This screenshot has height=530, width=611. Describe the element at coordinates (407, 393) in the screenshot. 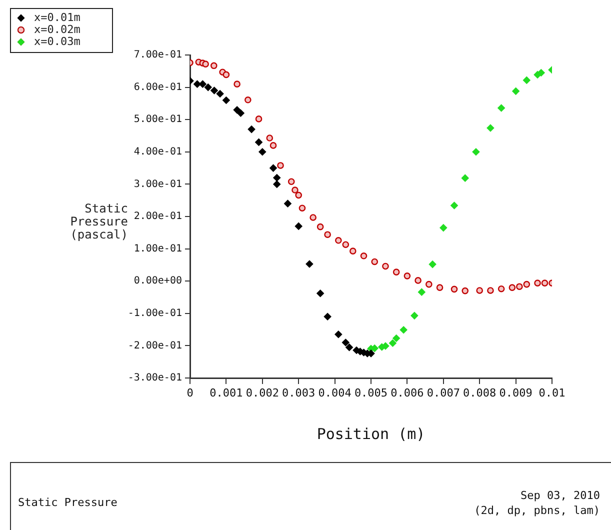

I see `x-tick-label: 0.006` at that location.